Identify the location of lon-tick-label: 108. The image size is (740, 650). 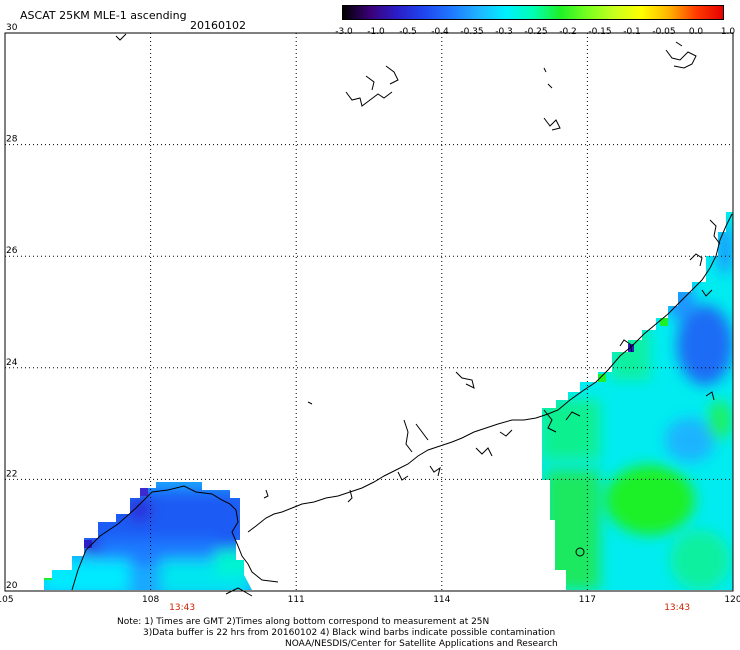
(150, 600).